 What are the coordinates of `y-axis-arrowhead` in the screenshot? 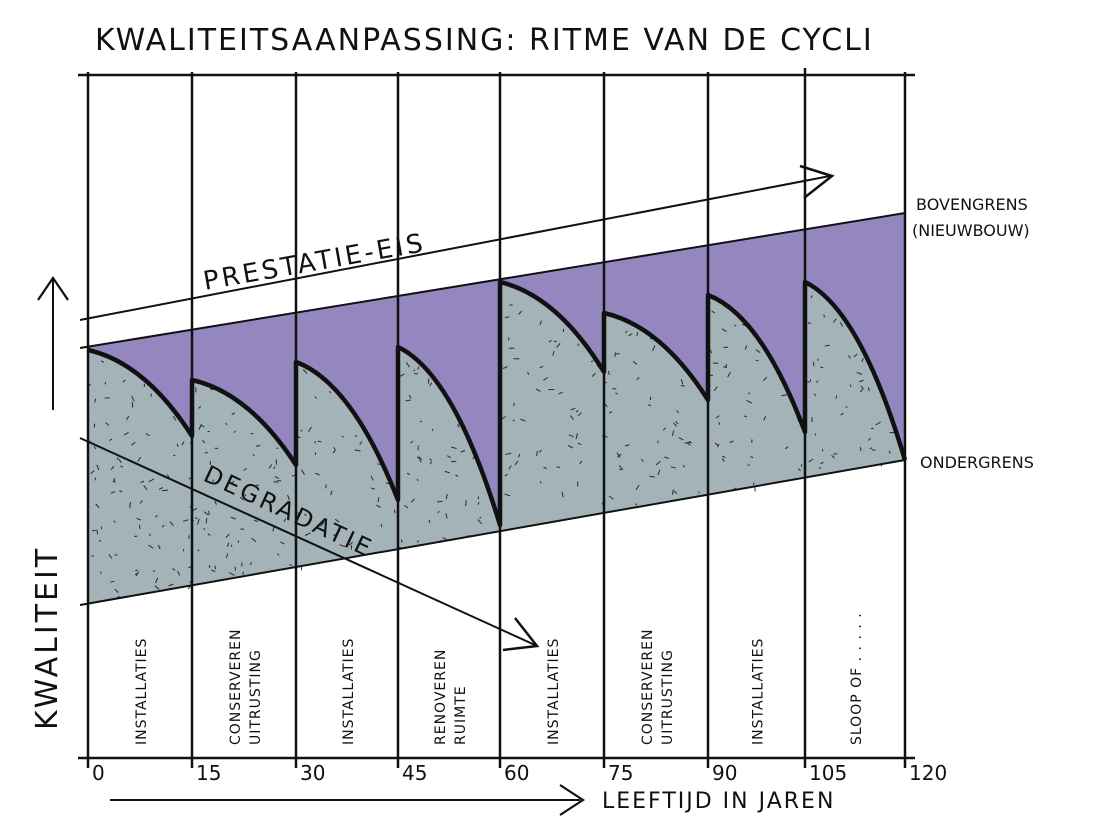 It's located at (53, 288).